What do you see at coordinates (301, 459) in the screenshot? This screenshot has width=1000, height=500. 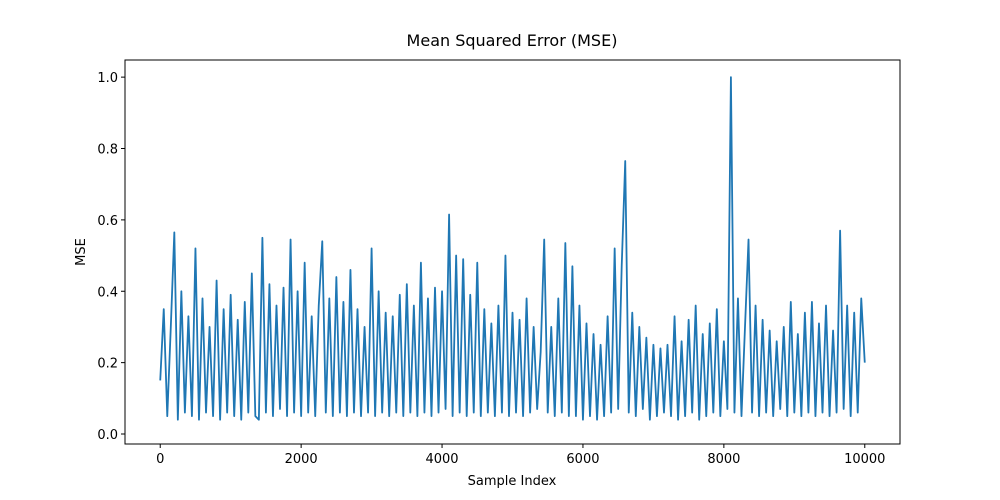 I see `x-tick-label: 2000` at bounding box center [301, 459].